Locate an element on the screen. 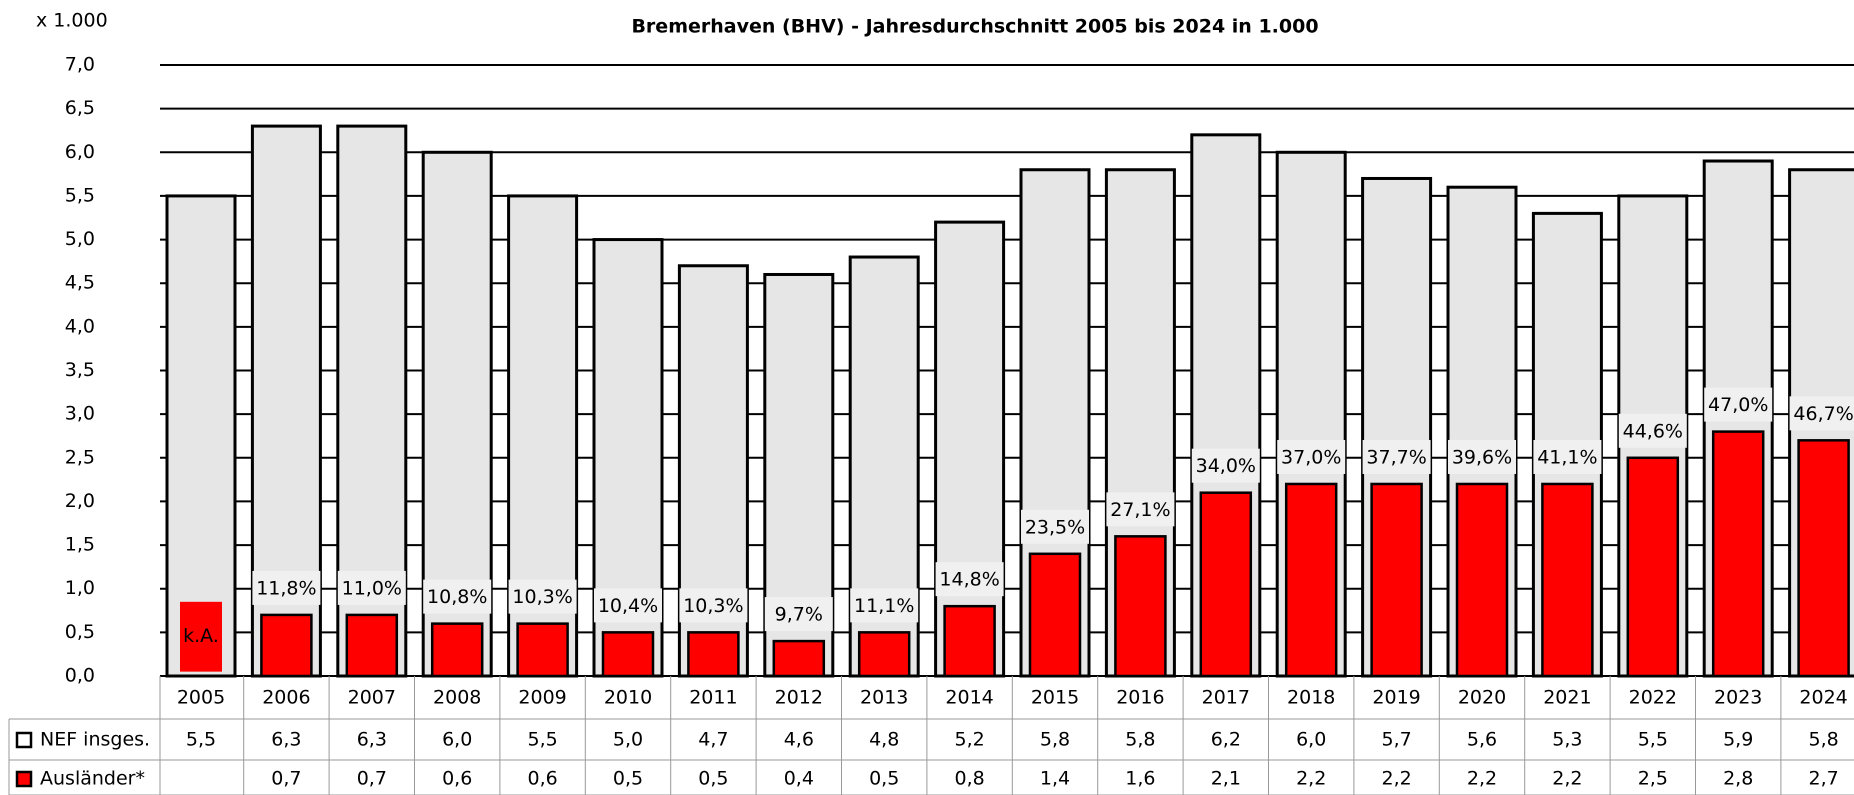 This screenshot has width=1854, height=795. table-cell: 5,7 is located at coordinates (1396, 740).